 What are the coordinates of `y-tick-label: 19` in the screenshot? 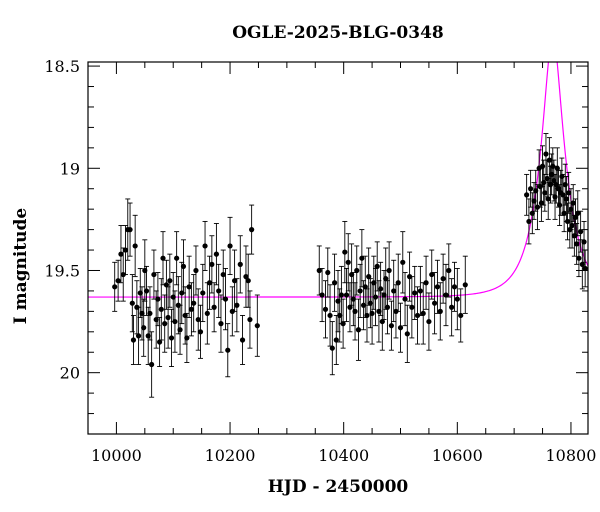 It's located at (70, 168).